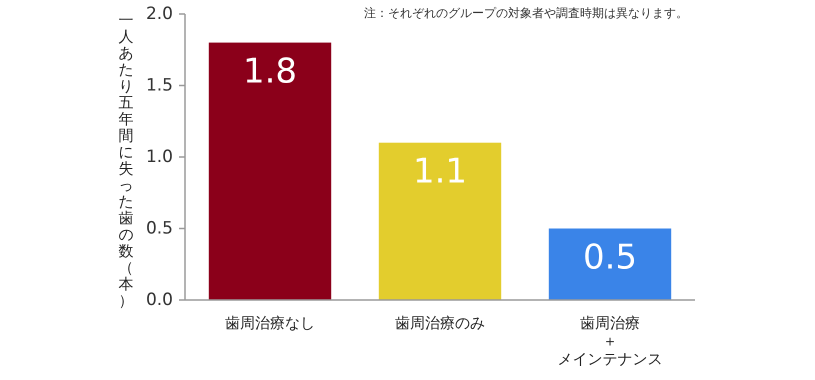 The width and height of the screenshot is (815, 380). Describe the element at coordinates (126, 160) in the screenshot. I see `y-axis-title: 一人あたり五年間に失った歯の数（本）` at that location.